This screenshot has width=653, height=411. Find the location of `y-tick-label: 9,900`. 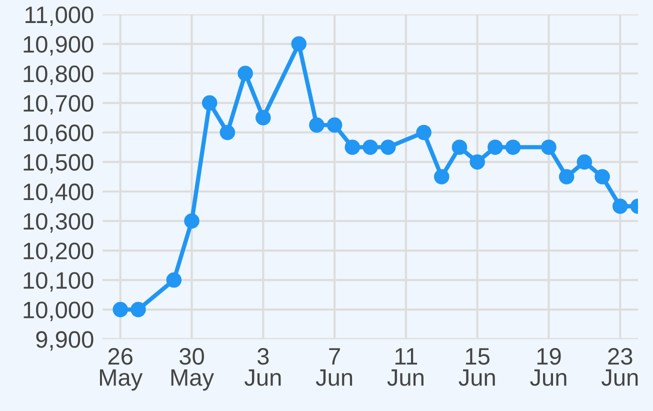

y-tick-label: 9,900 is located at coordinates (65, 341).